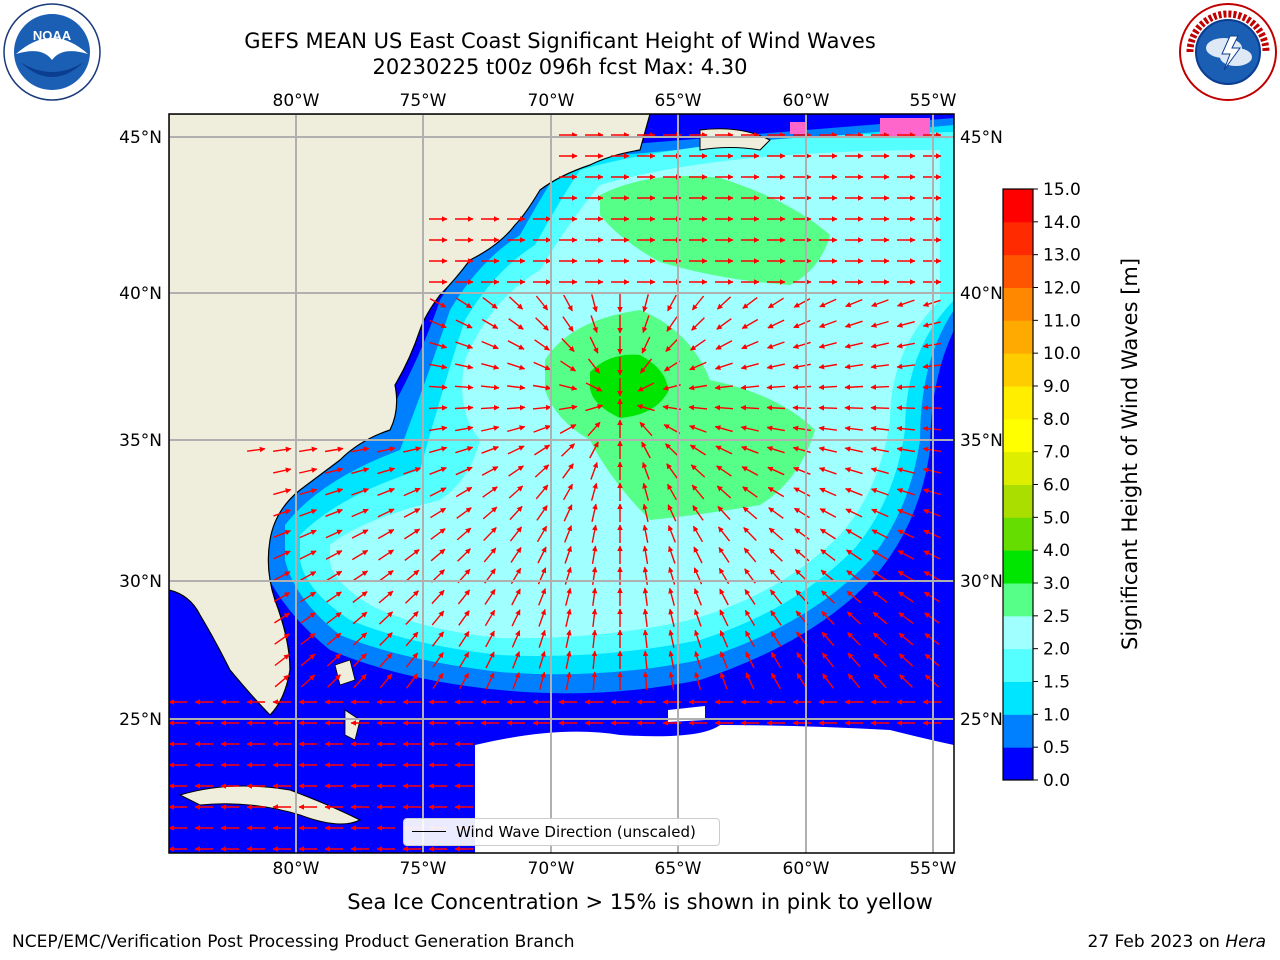  What do you see at coordinates (1056, 715) in the screenshot?
I see `colorbar-tick-label: 1.0` at bounding box center [1056, 715].